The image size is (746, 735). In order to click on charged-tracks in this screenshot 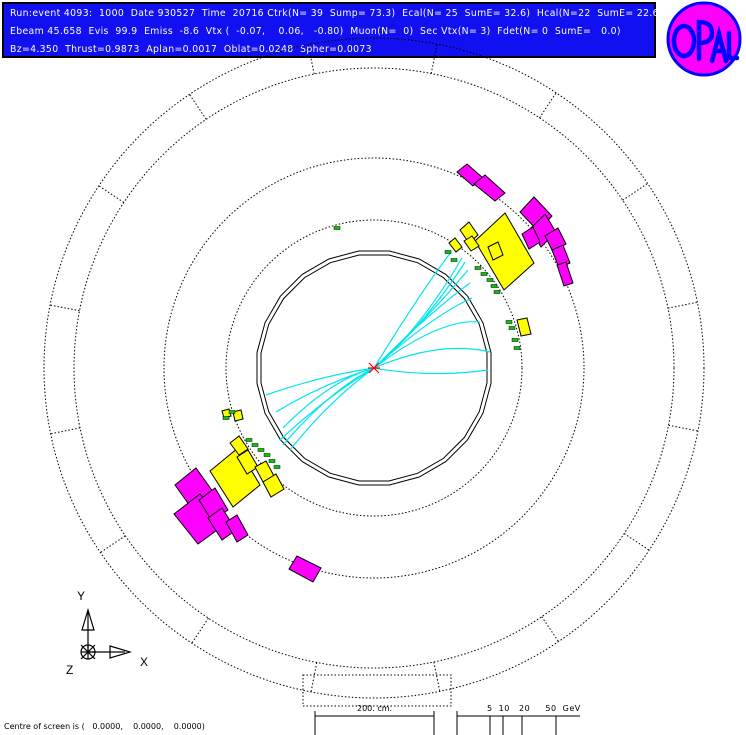, I will do `click(378, 351)`.